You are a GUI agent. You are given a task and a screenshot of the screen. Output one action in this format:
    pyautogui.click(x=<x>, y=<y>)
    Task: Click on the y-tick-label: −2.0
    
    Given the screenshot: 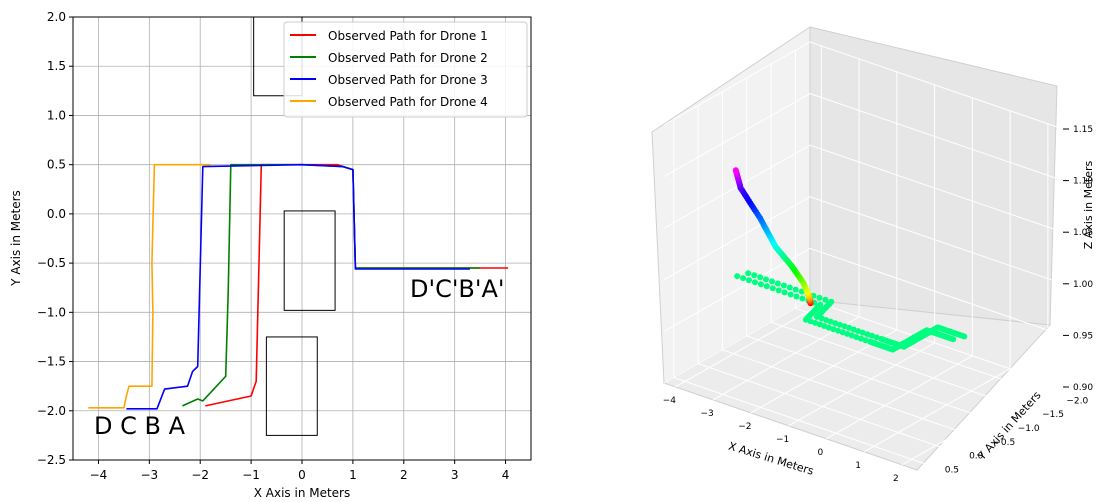 What is the action you would take?
    pyautogui.click(x=51, y=411)
    